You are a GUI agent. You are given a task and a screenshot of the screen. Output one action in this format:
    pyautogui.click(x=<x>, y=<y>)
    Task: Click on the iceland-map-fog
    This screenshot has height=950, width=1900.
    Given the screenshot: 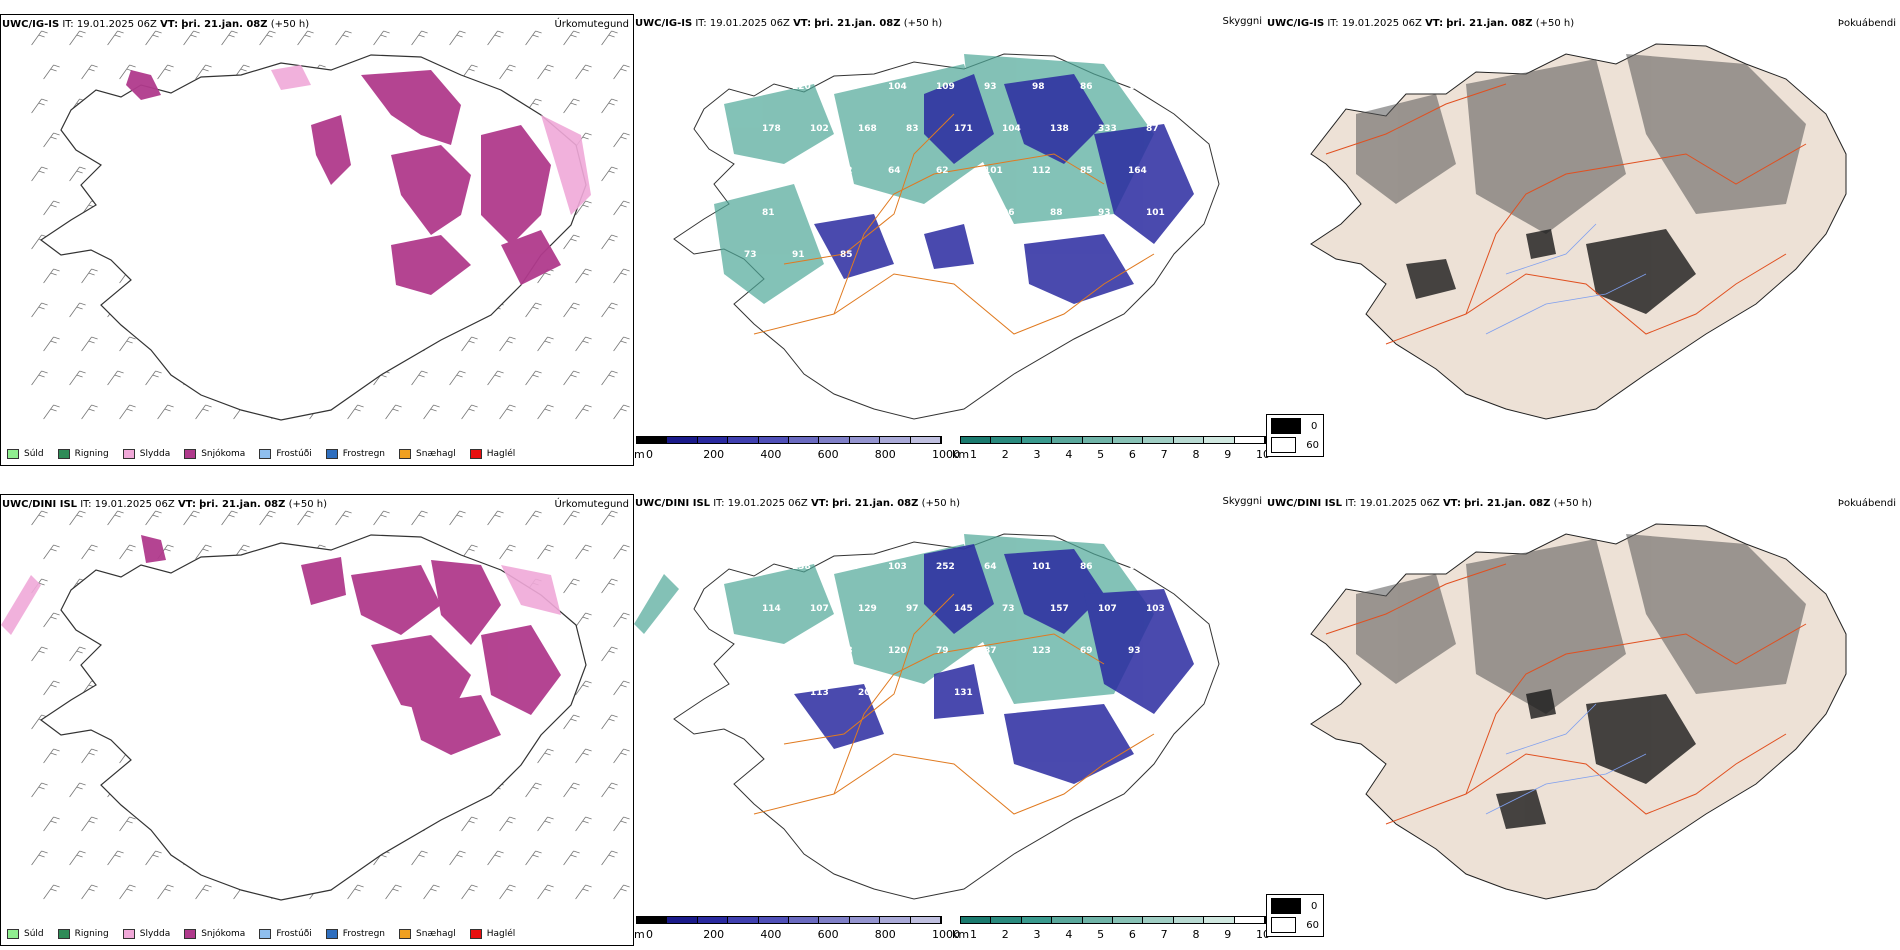 What is the action you would take?
    pyautogui.click(x=1578, y=231)
    